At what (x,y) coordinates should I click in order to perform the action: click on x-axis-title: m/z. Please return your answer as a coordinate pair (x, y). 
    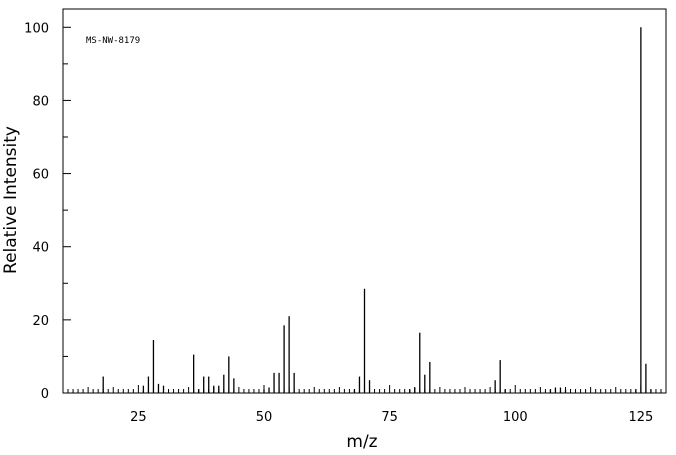
    Looking at the image, I should click on (361, 442).